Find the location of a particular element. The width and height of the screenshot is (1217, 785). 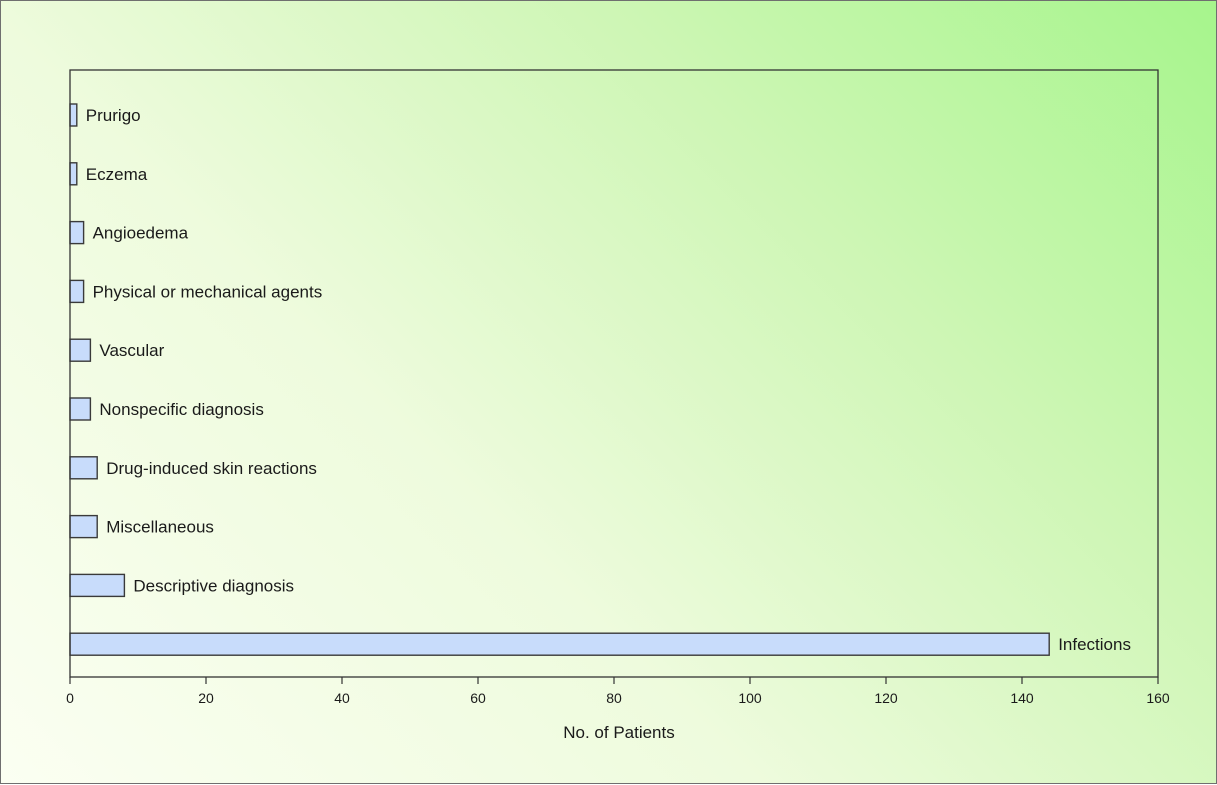

bar-category-label: Nonspecific diagnosis is located at coordinates (181, 409).